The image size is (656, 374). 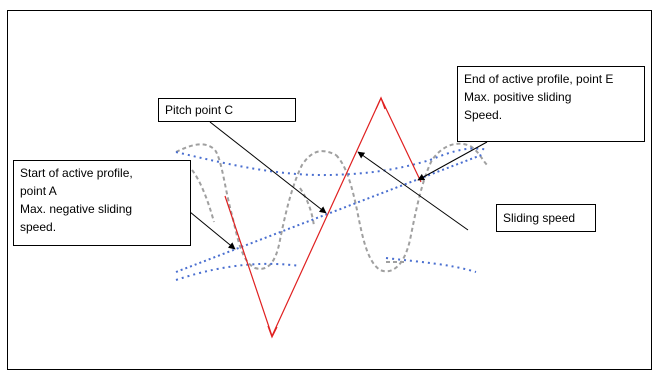 What do you see at coordinates (38, 227) in the screenshot?
I see `label-start-line-4: speed.` at bounding box center [38, 227].